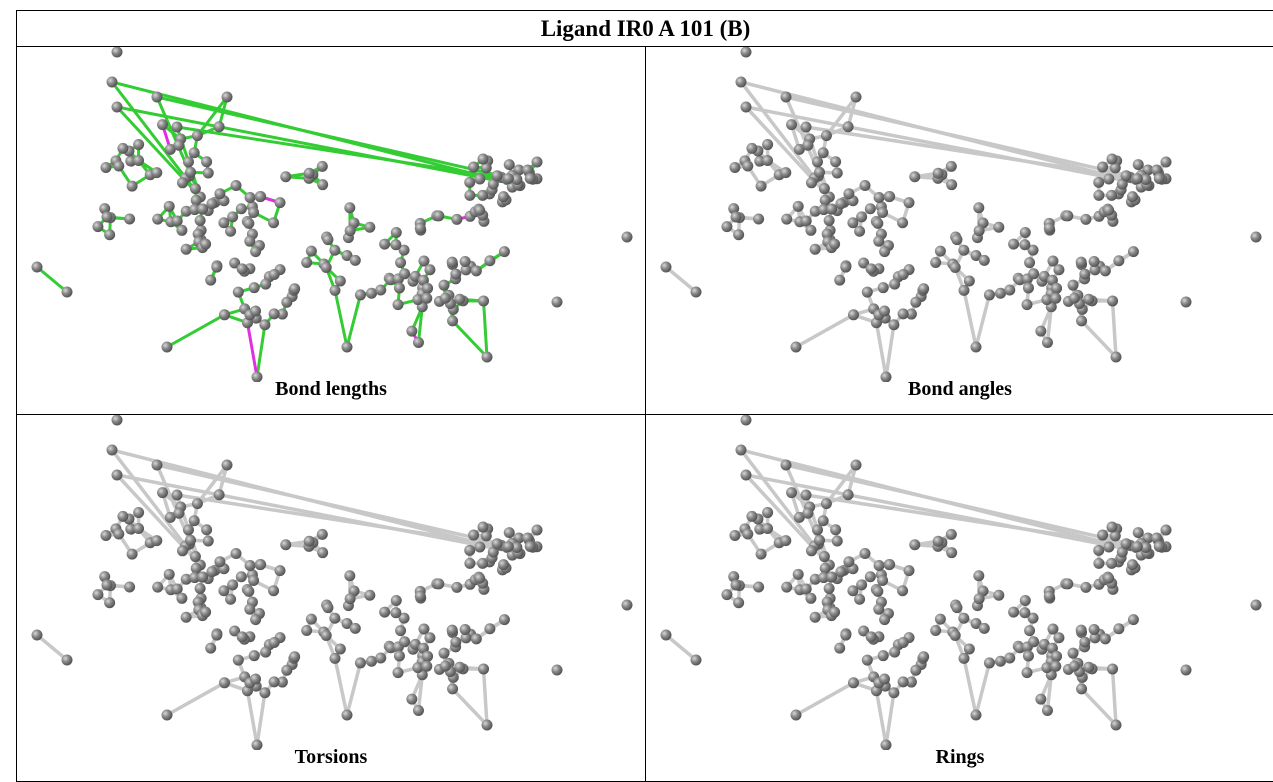 The image size is (1273, 782). I want to click on caption: Rings, so click(960, 756).